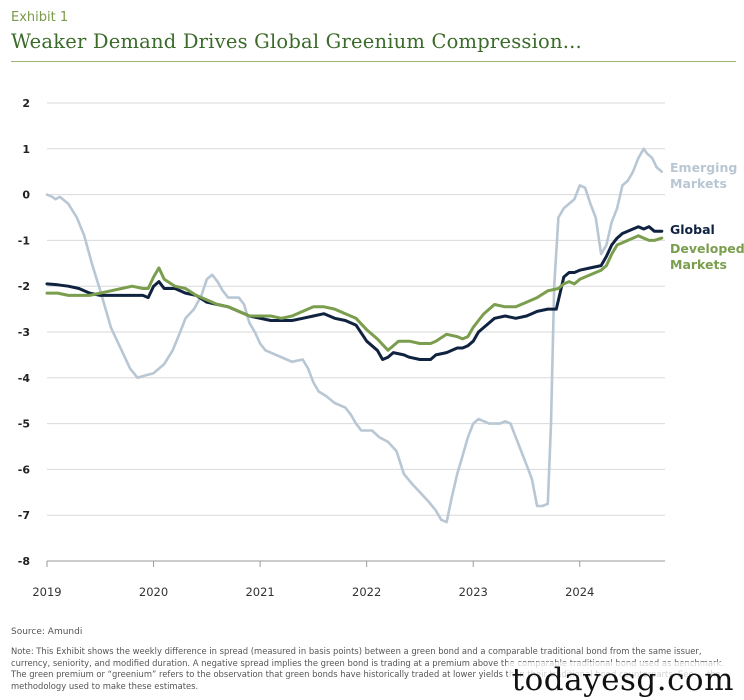 Image resolution: width=744 pixels, height=700 pixels. I want to click on x-tick-label: 2022, so click(366, 592).